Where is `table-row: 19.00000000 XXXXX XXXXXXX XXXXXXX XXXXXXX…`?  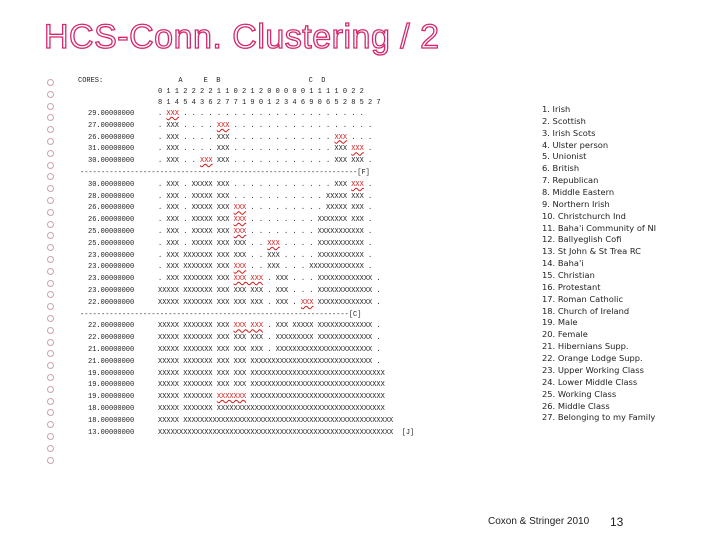 table-row: 19.00000000 XXXXX XXXXXXX XXXXXXX XXXXXXX… is located at coordinates (231, 397).